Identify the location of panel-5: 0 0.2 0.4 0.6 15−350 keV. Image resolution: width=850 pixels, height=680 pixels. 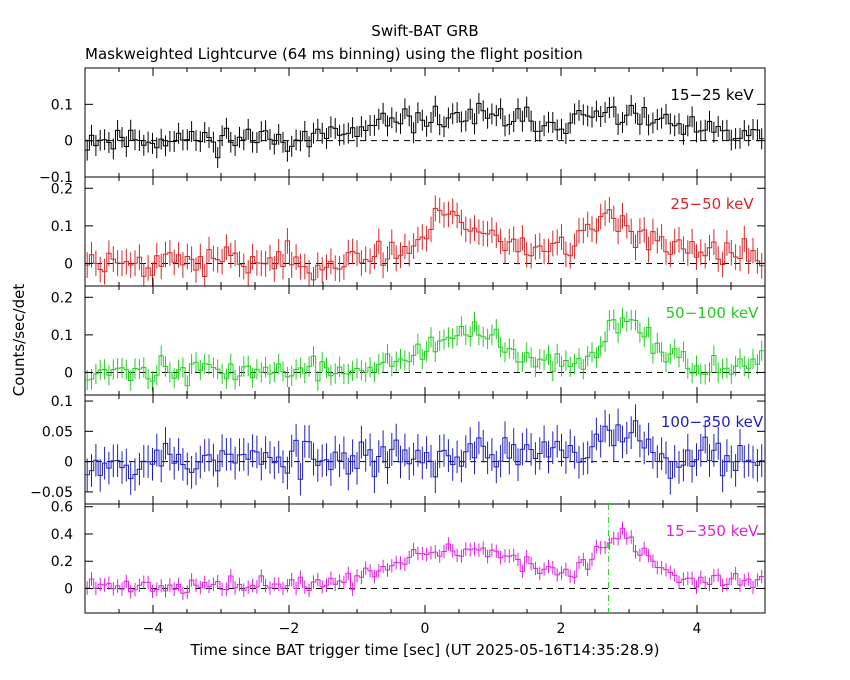
(408, 557).